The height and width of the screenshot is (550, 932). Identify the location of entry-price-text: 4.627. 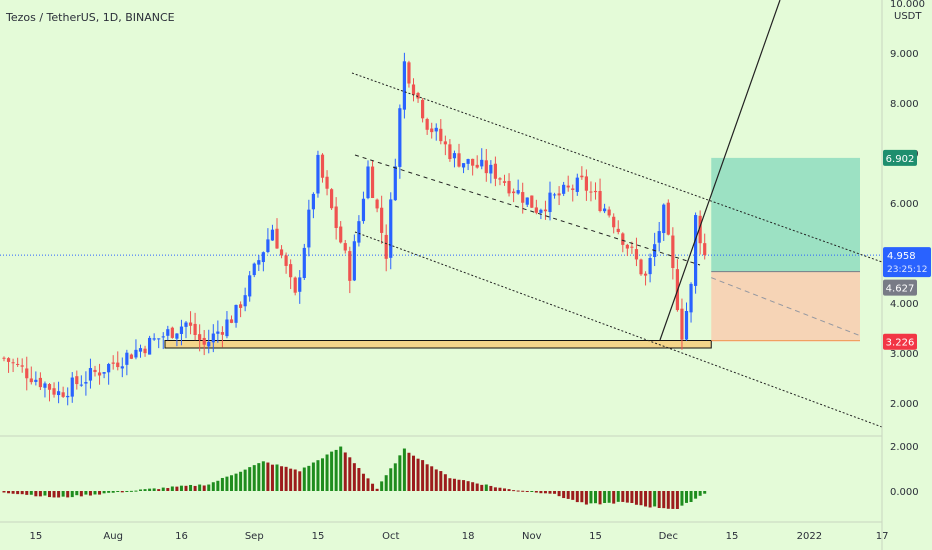
(900, 289).